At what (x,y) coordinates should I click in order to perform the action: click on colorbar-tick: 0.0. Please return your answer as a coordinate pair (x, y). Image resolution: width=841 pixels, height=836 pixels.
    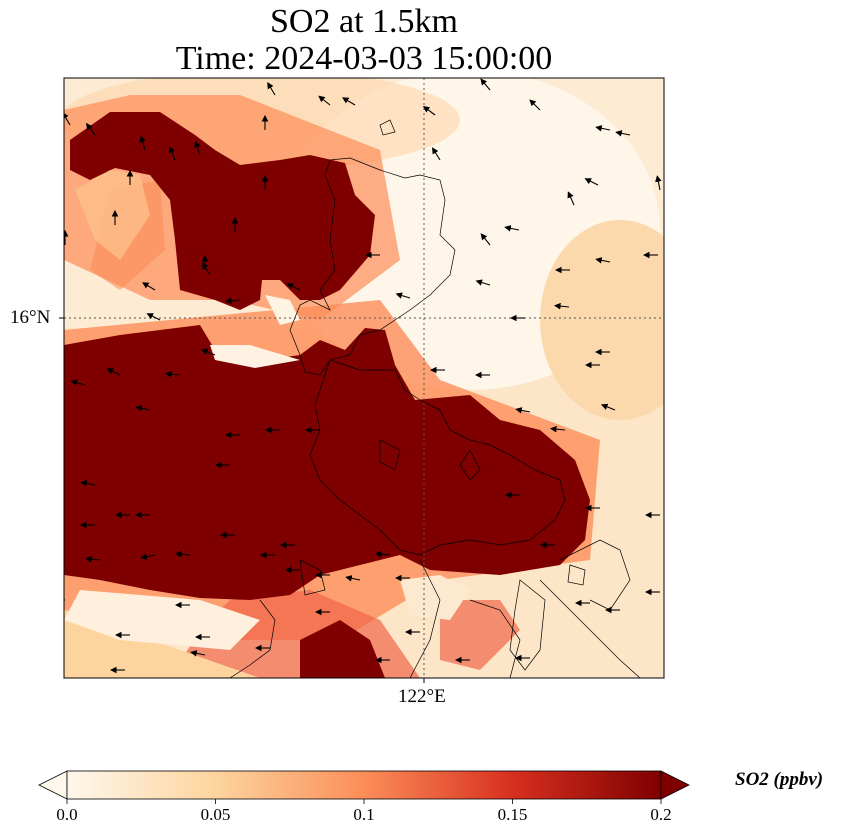
    Looking at the image, I should click on (67, 814).